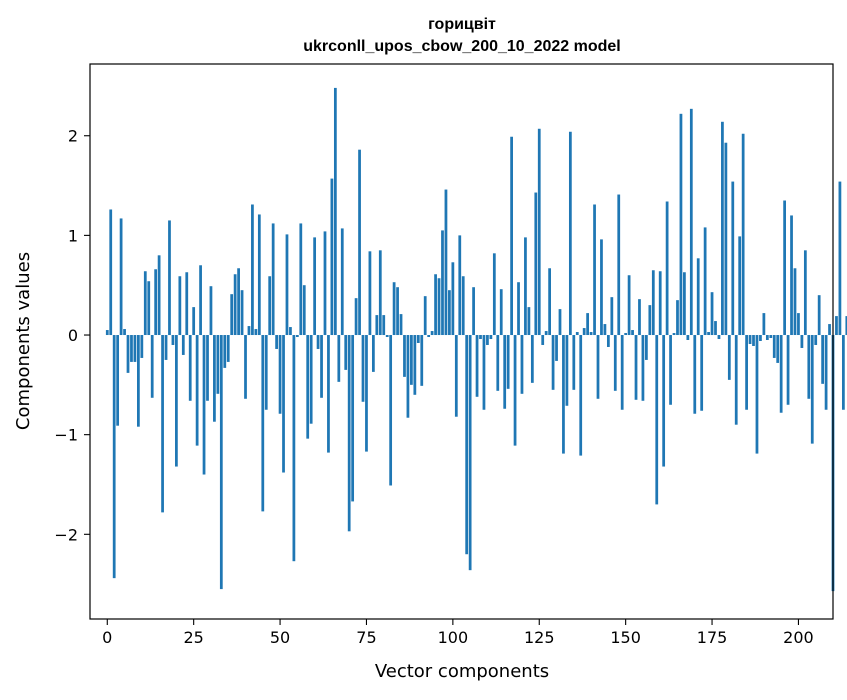 The image size is (847, 700). I want to click on x-tick-label: 150, so click(625, 637).